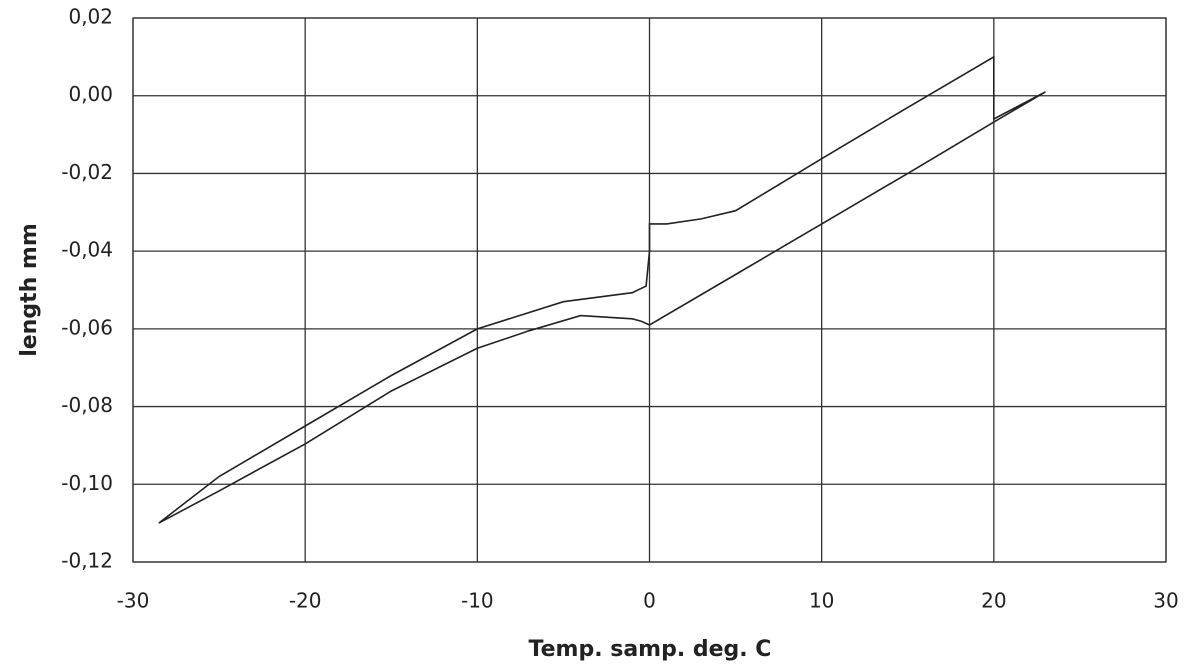 This screenshot has height=669, width=1187. I want to click on y-tick-label: -0,12, so click(87, 561).